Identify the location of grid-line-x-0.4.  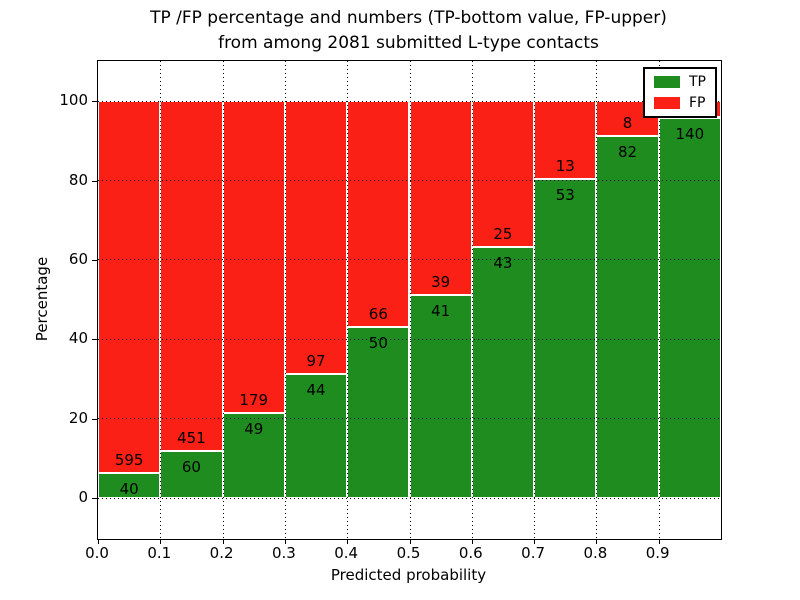
(348, 300).